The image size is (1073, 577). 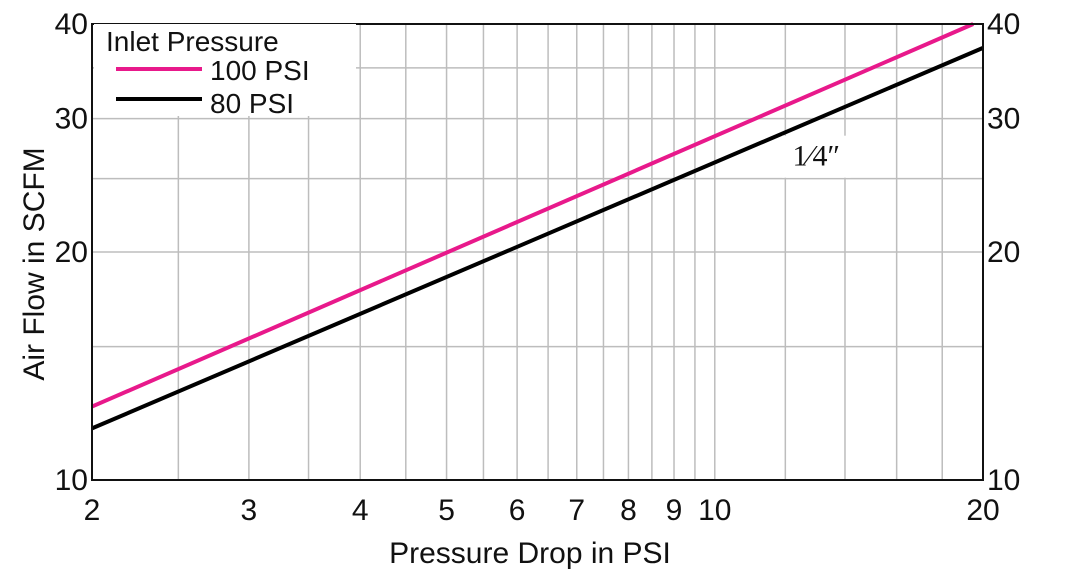 What do you see at coordinates (71, 119) in the screenshot?
I see `y-tick-label-left: 30` at bounding box center [71, 119].